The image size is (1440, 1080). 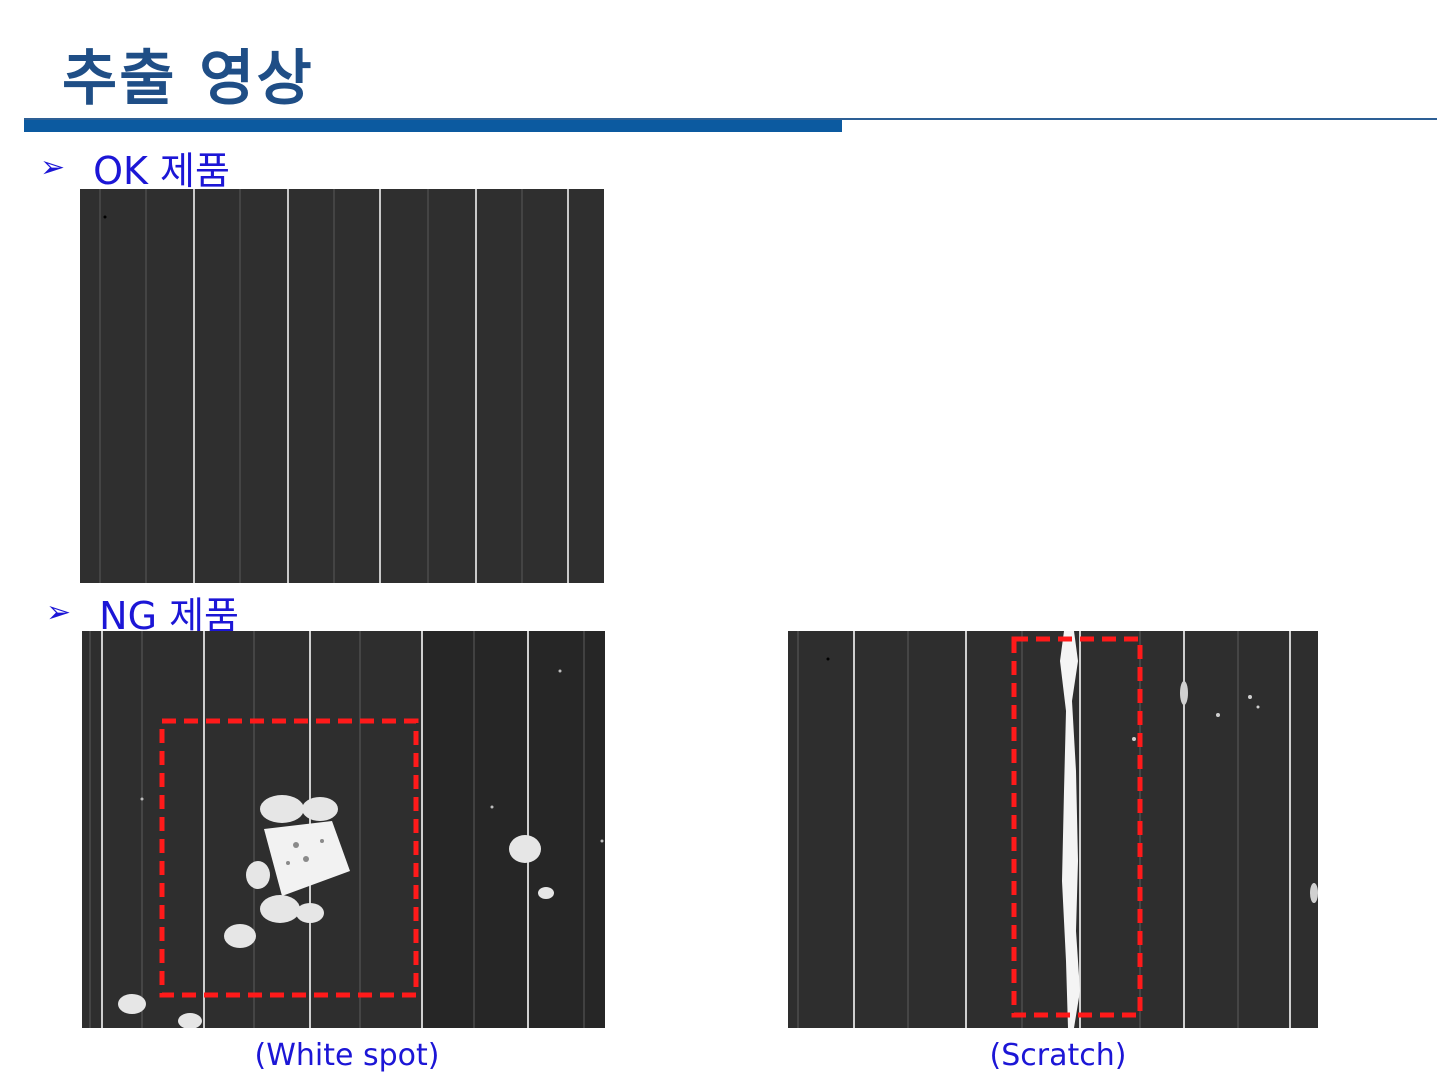 What do you see at coordinates (1058, 1055) in the screenshot?
I see `ng-scratch-caption: (Scratch)` at bounding box center [1058, 1055].